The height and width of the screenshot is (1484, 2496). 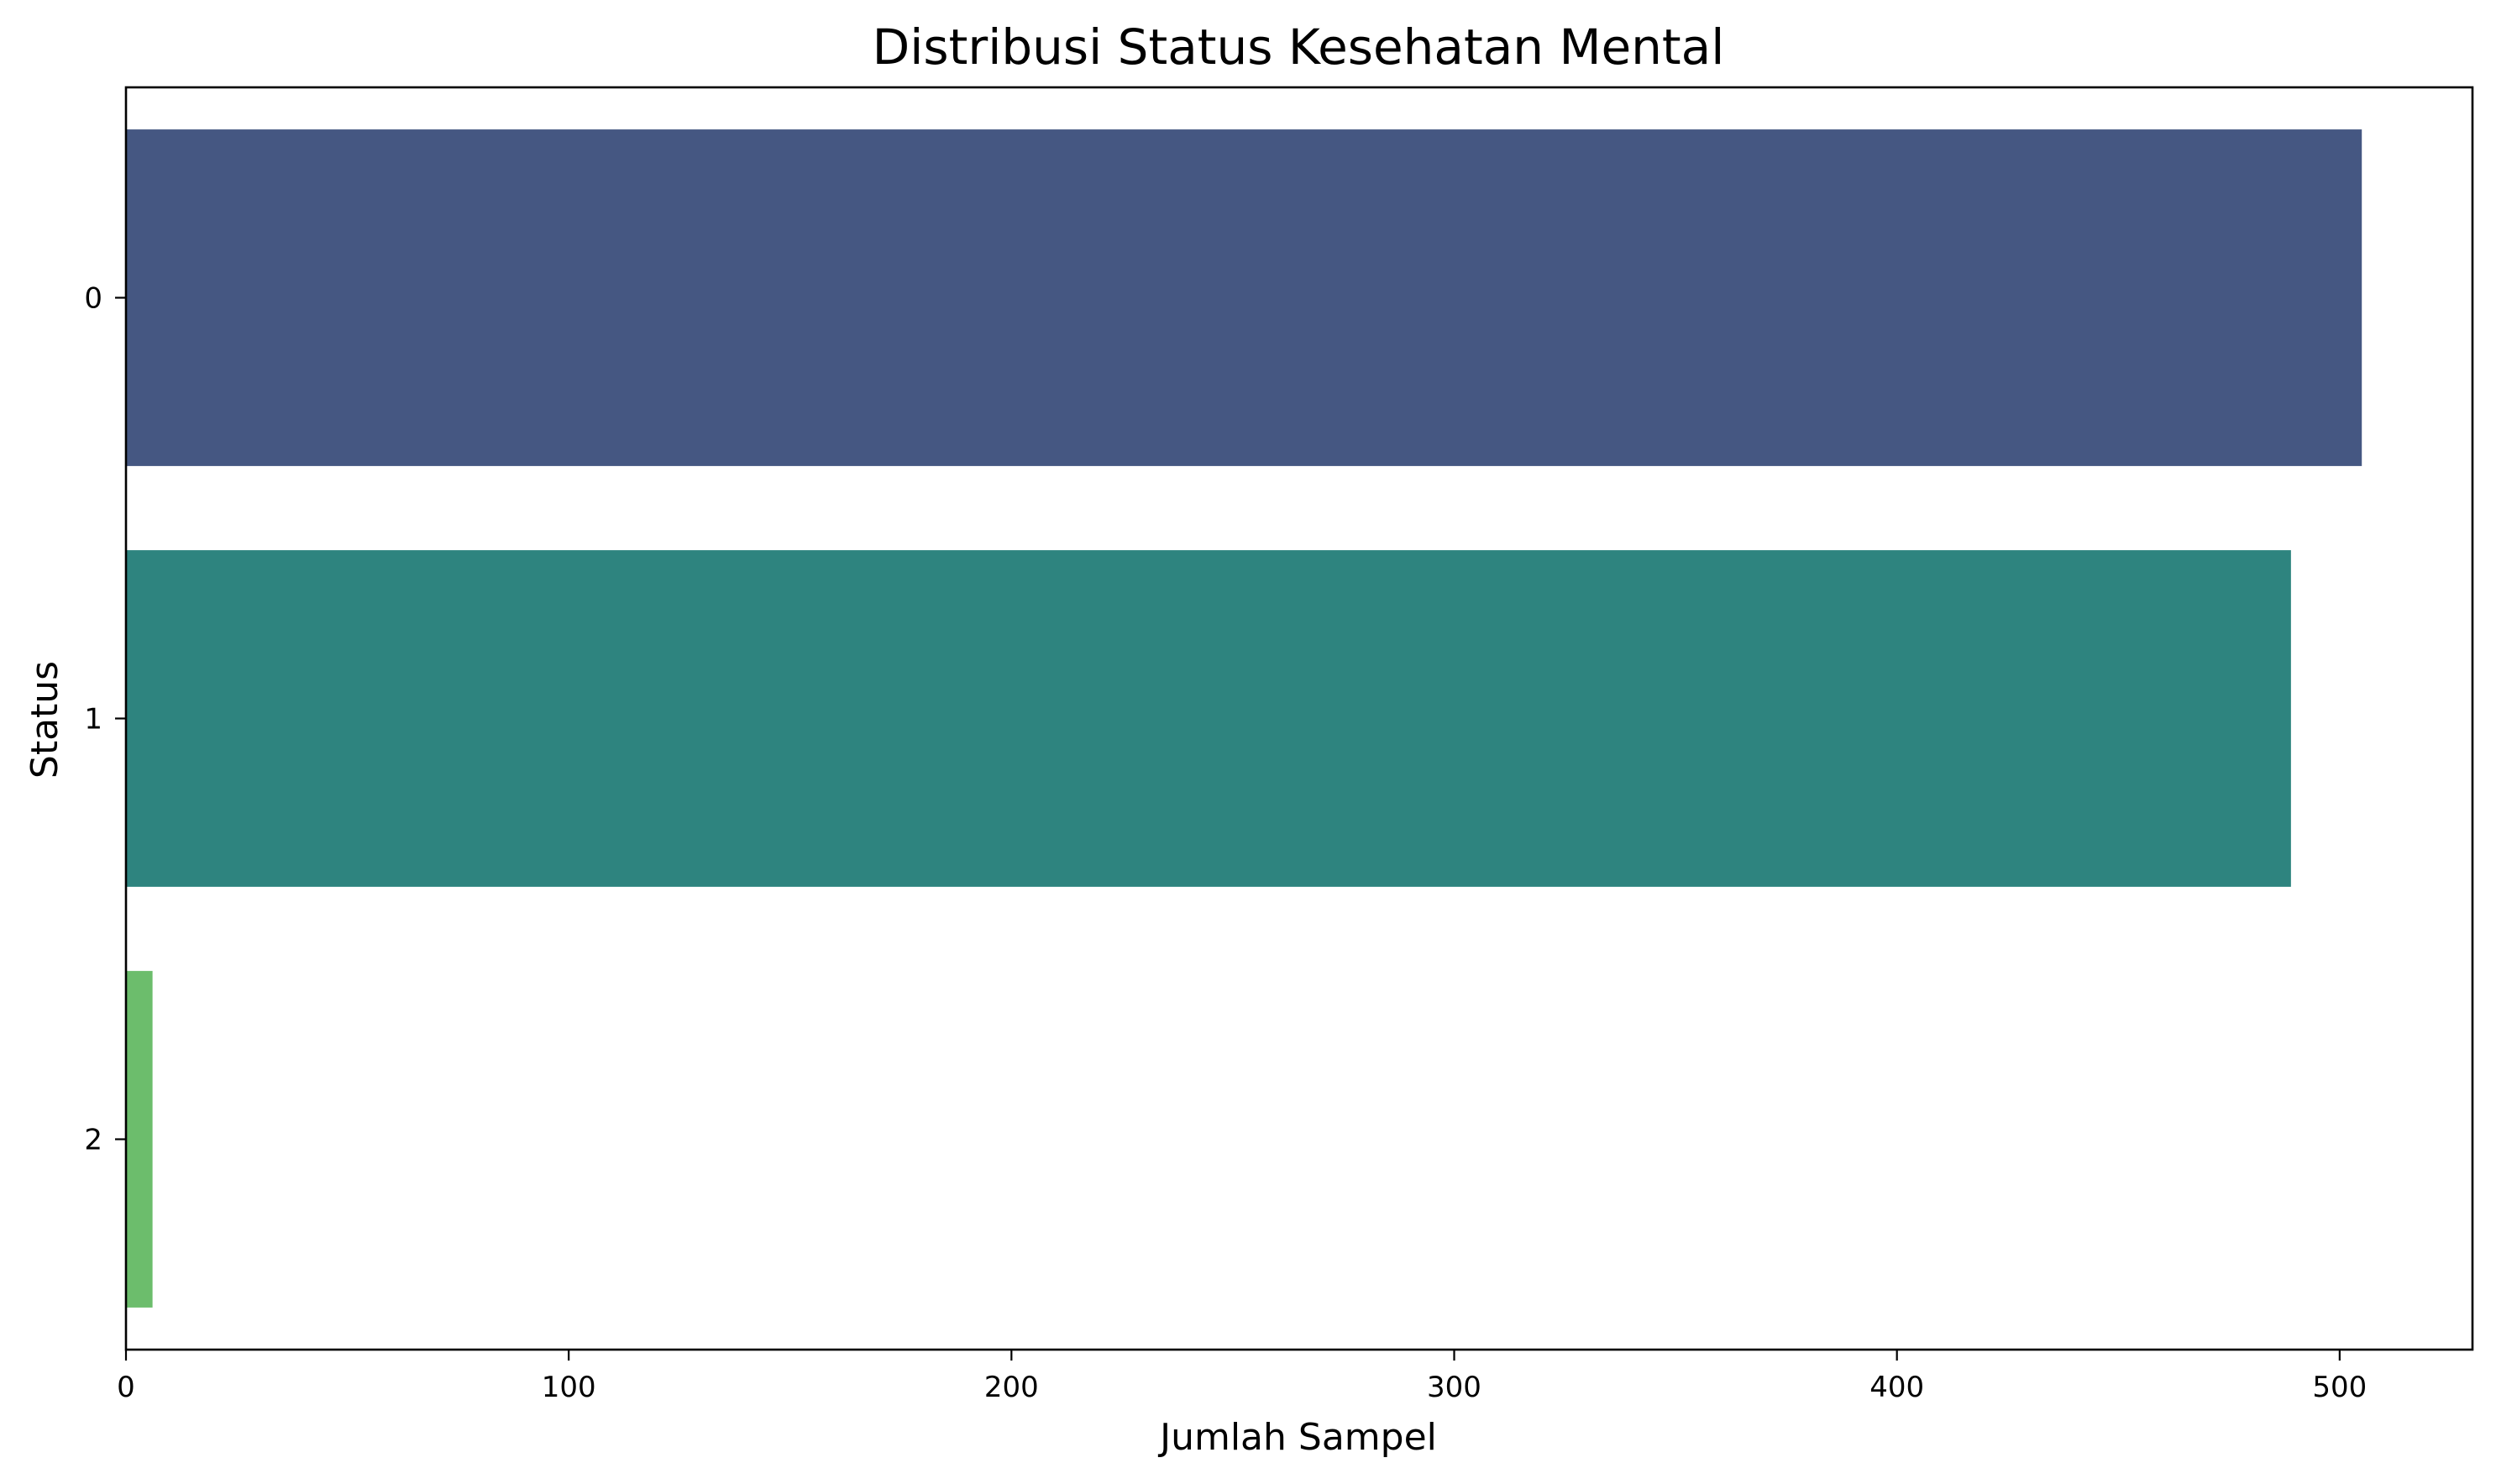 I want to click on x-tick-label: 300, so click(x=1454, y=1388).